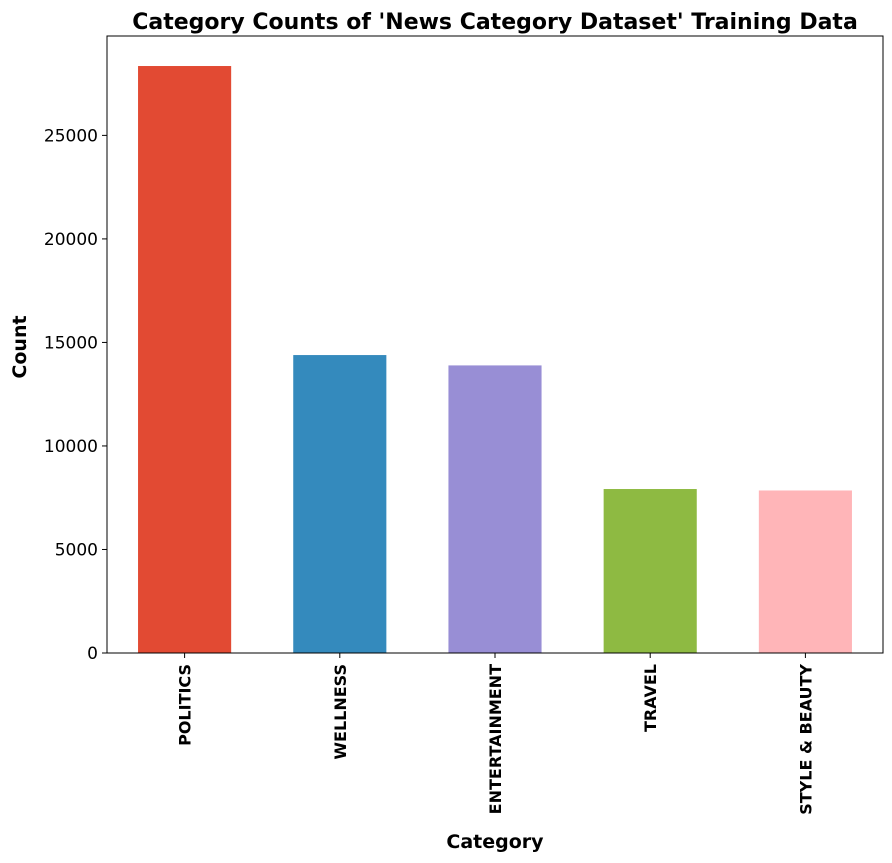 The image size is (892, 863). What do you see at coordinates (185, 359) in the screenshot?
I see `bar-politics` at bounding box center [185, 359].